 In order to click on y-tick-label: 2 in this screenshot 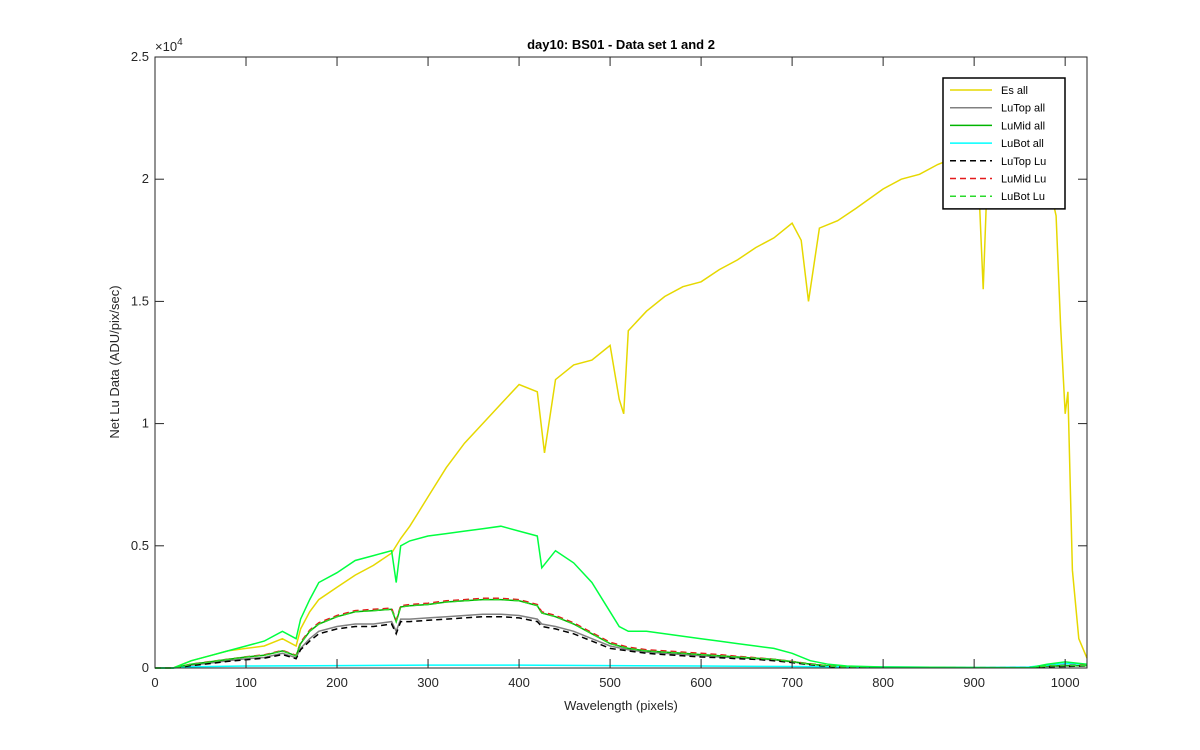, I will do `click(145, 178)`.